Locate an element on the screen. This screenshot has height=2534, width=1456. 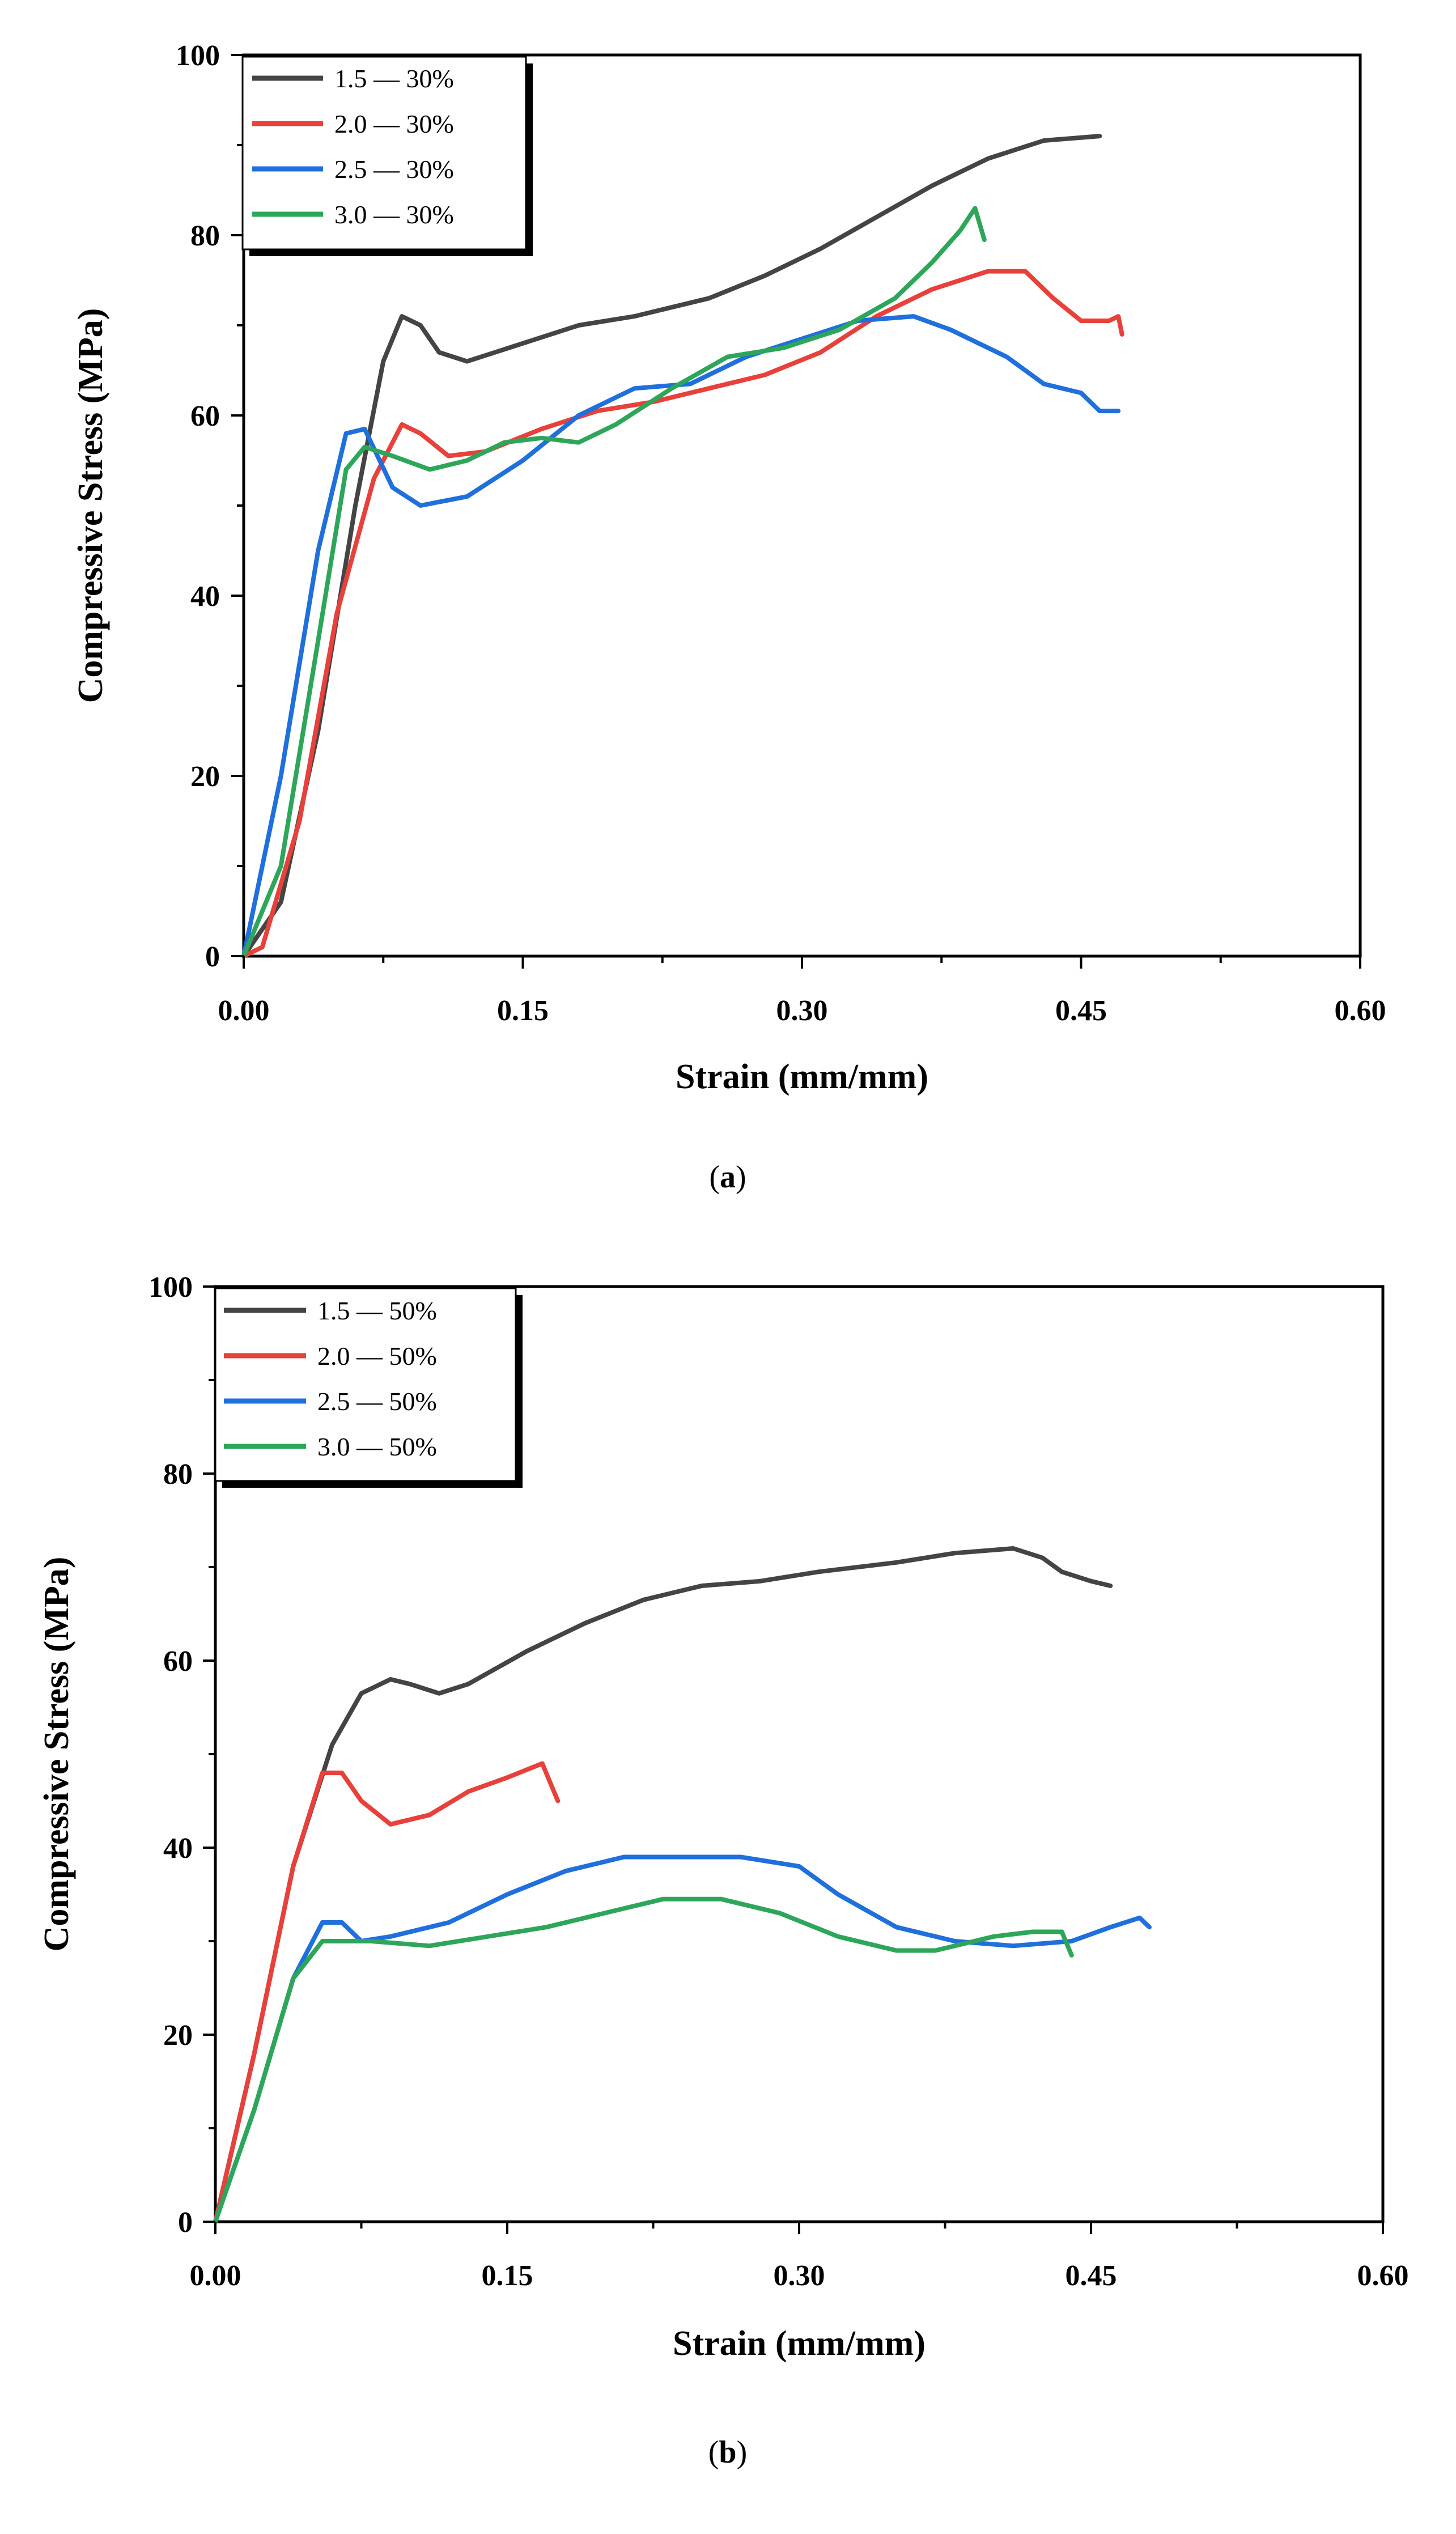
legend-label: 1.5 — 50% is located at coordinates (377, 1310).